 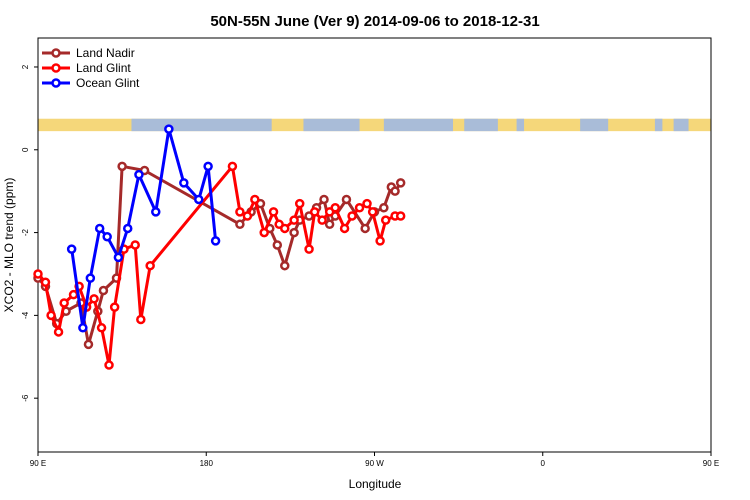 I want to click on legend-label: Land Glint, so click(x=103, y=68).